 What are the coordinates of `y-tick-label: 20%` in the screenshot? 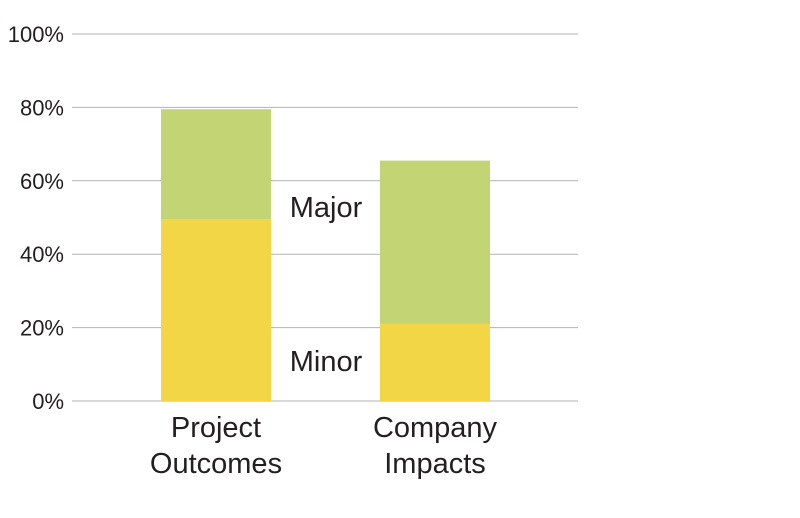 It's located at (42, 328).